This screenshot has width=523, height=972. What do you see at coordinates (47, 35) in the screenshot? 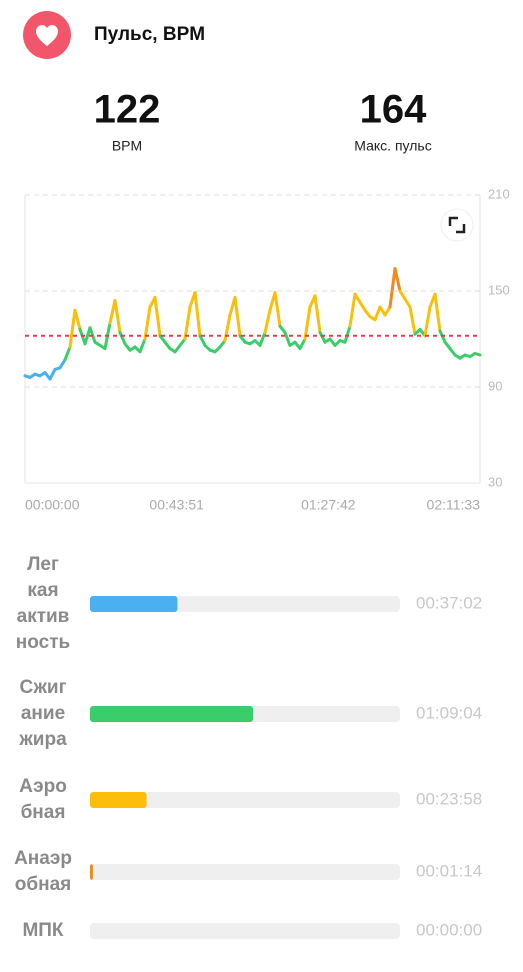
I see `heart` at bounding box center [47, 35].